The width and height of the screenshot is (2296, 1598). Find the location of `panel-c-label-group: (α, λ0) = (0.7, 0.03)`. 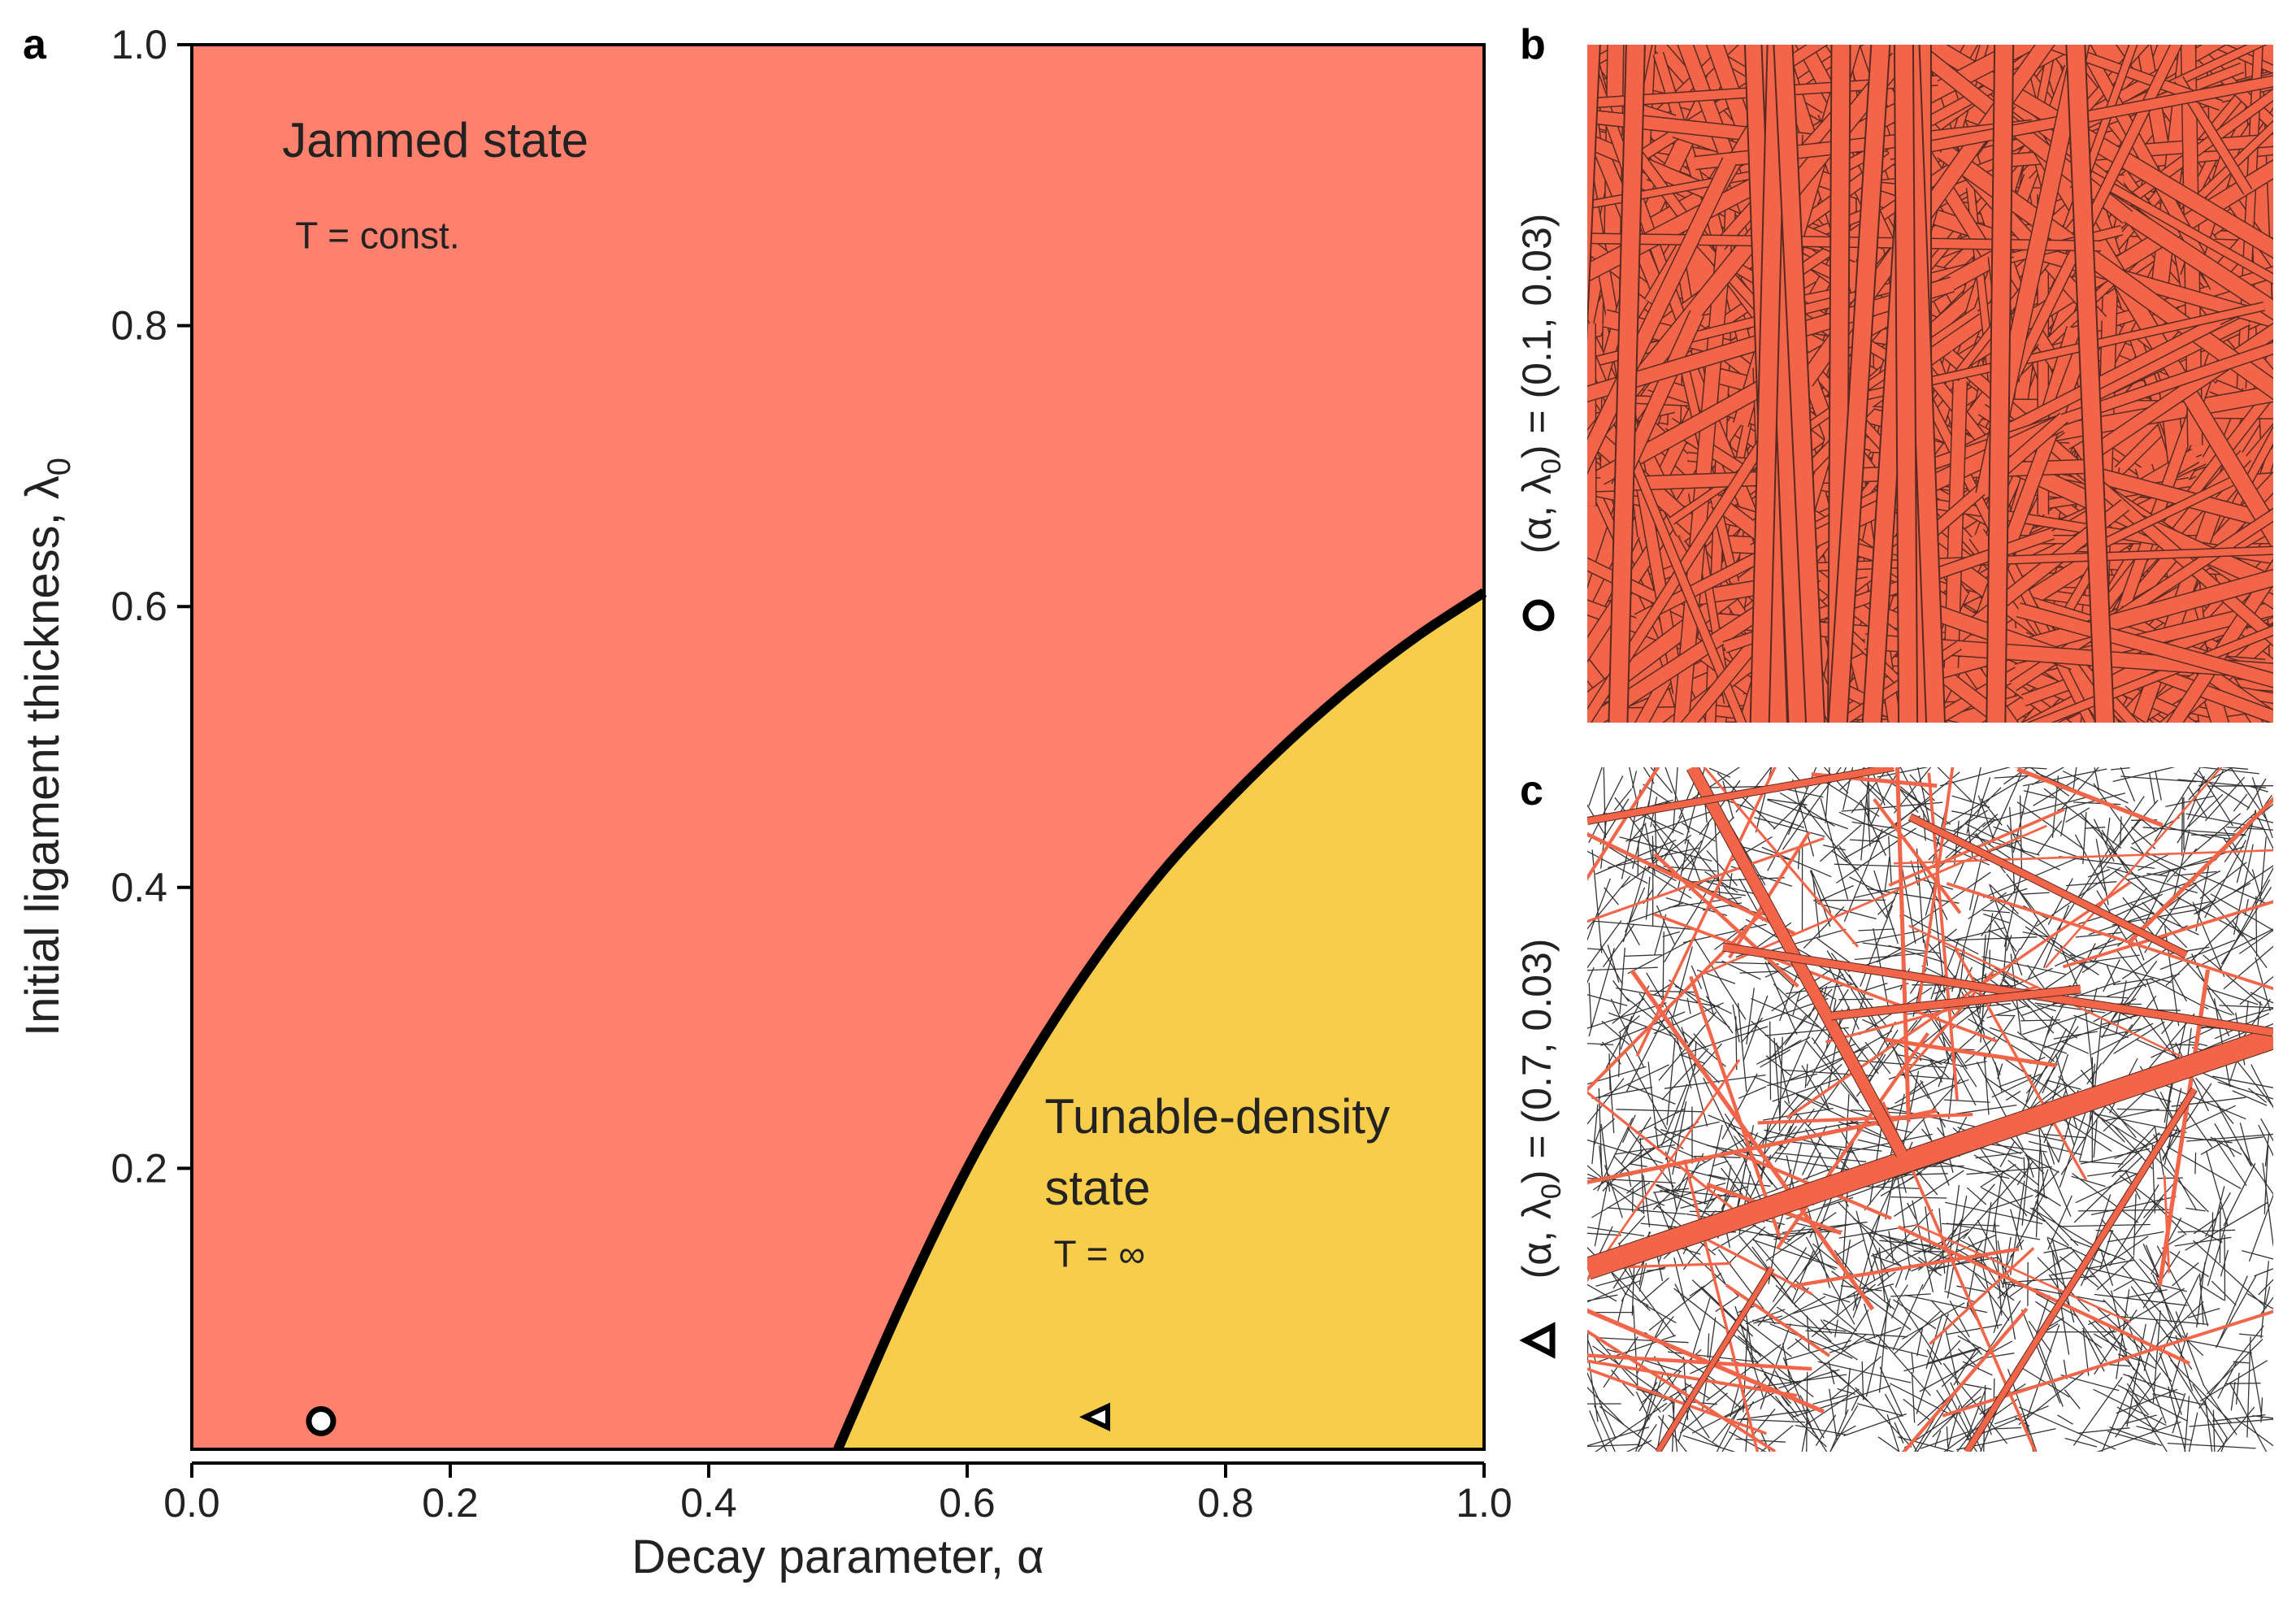

panel-c-label-group: (α, λ0) = (0.7, 0.03) is located at coordinates (1540, 1109).